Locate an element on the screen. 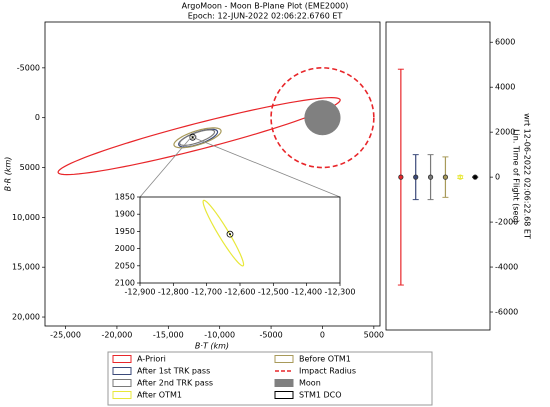 The height and width of the screenshot is (407, 550). legend-label: STM1 DCO is located at coordinates (320, 395).